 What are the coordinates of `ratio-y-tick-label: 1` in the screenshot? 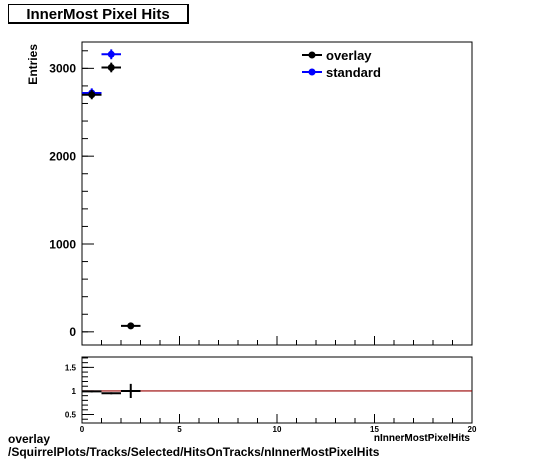 It's located at (74, 391).